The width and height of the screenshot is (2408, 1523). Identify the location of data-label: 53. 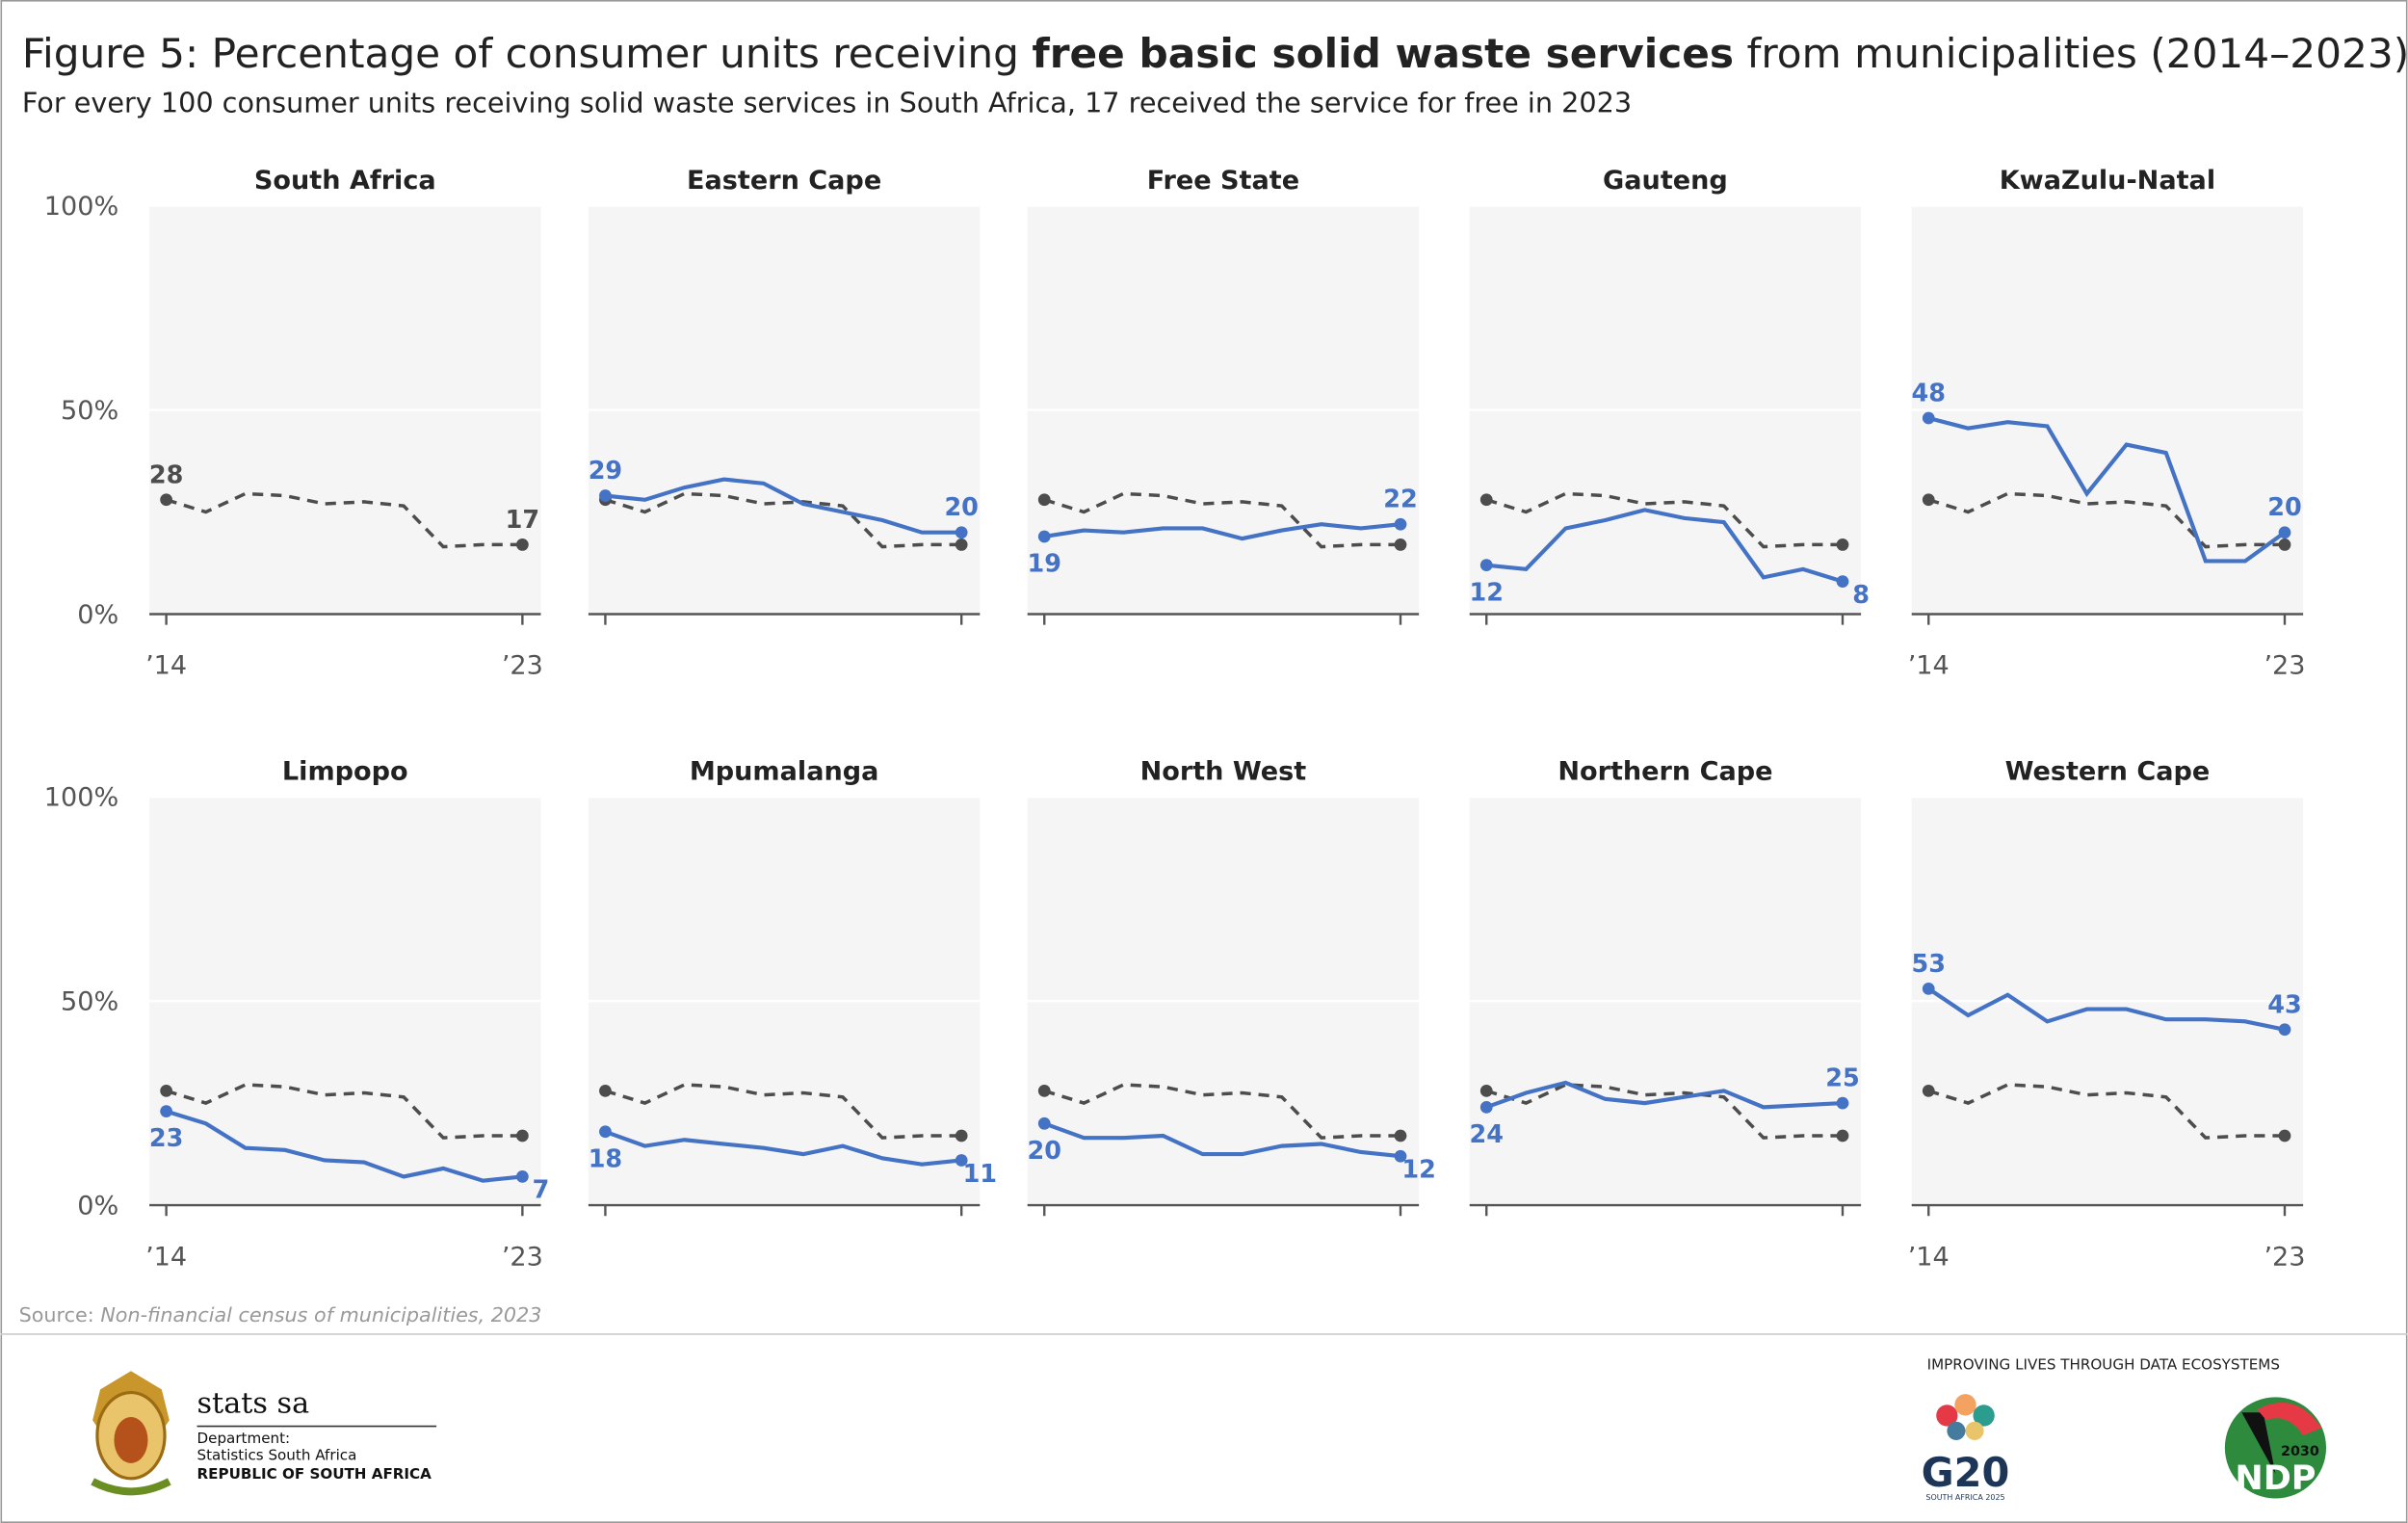
(1929, 964).